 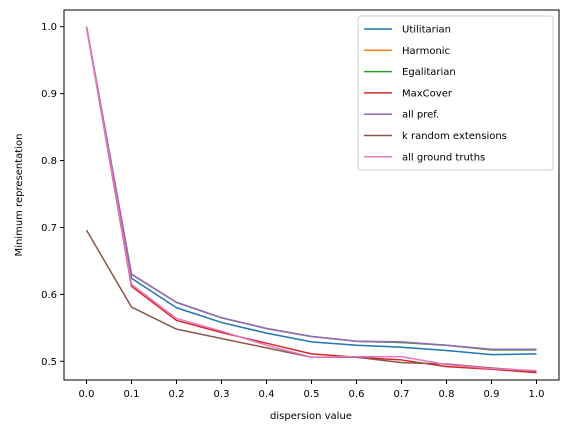 What do you see at coordinates (492, 394) in the screenshot?
I see `x-tick-label: 0.9` at bounding box center [492, 394].